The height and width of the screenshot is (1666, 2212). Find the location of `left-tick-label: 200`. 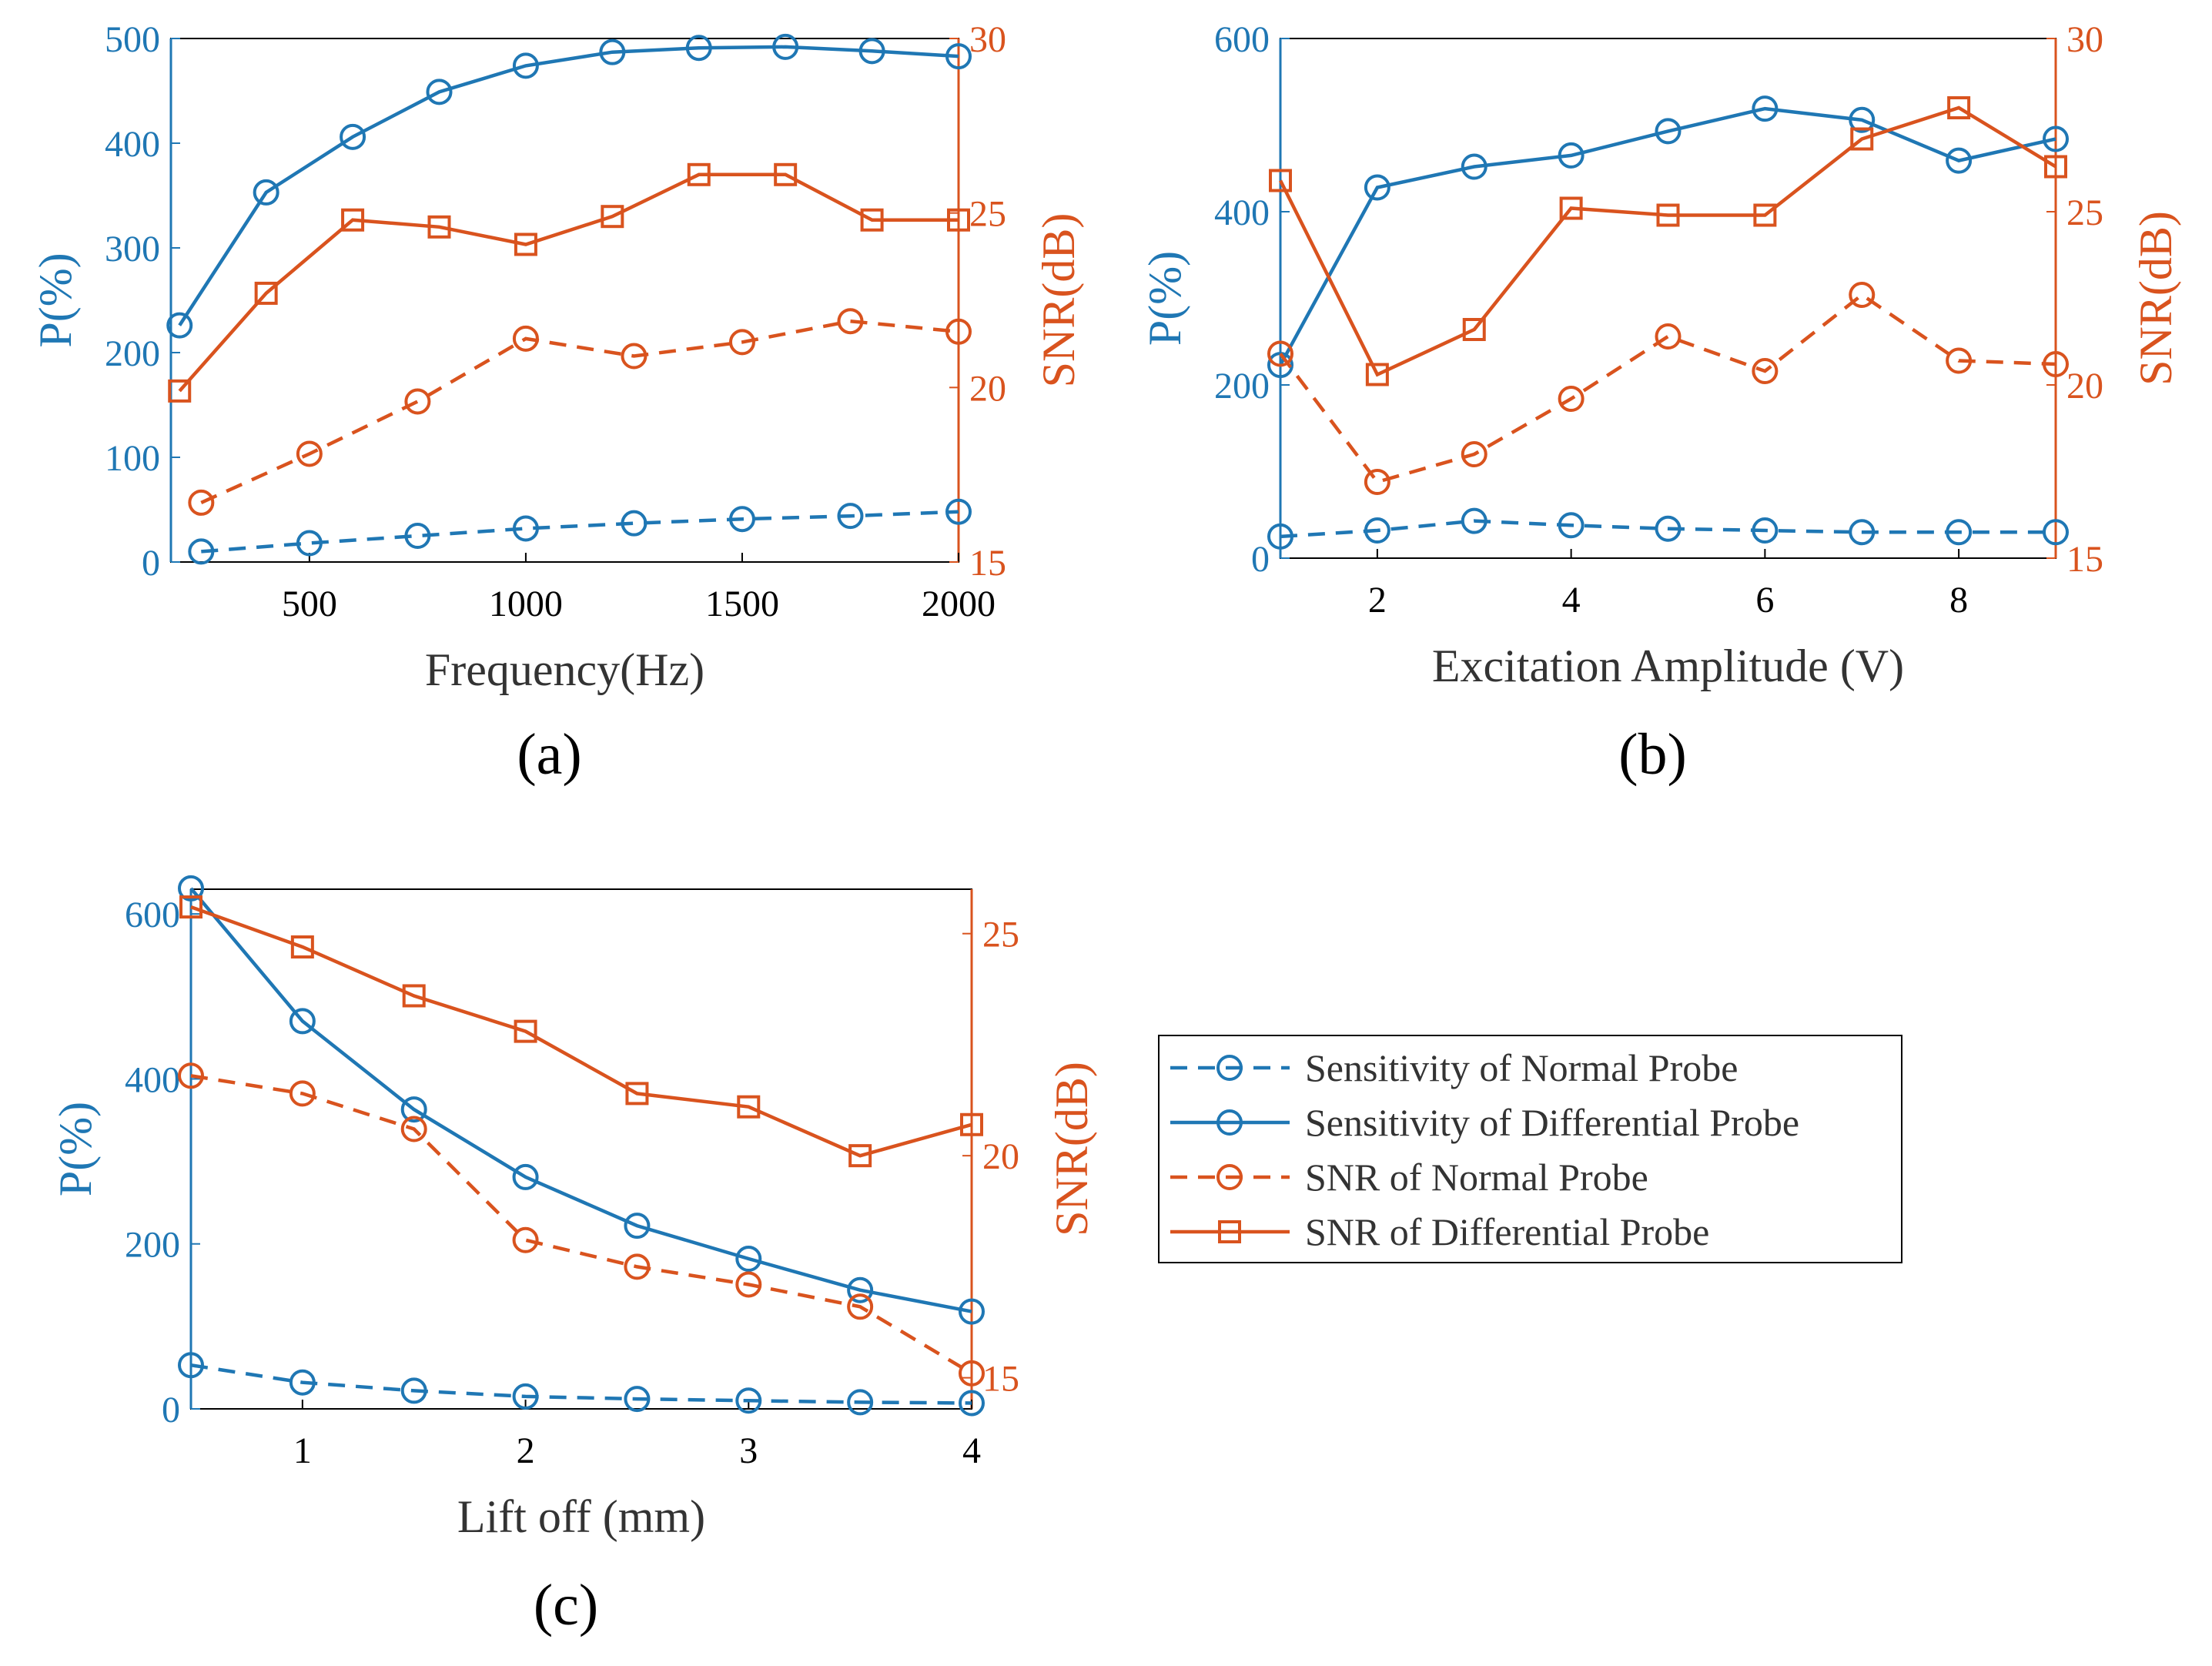

left-tick-label: 200 is located at coordinates (152, 1245).